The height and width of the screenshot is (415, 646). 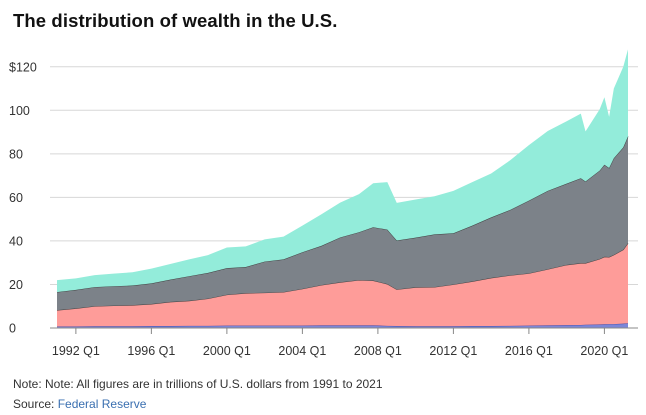 What do you see at coordinates (12, 329) in the screenshot?
I see `y-tick-label: 0` at bounding box center [12, 329].